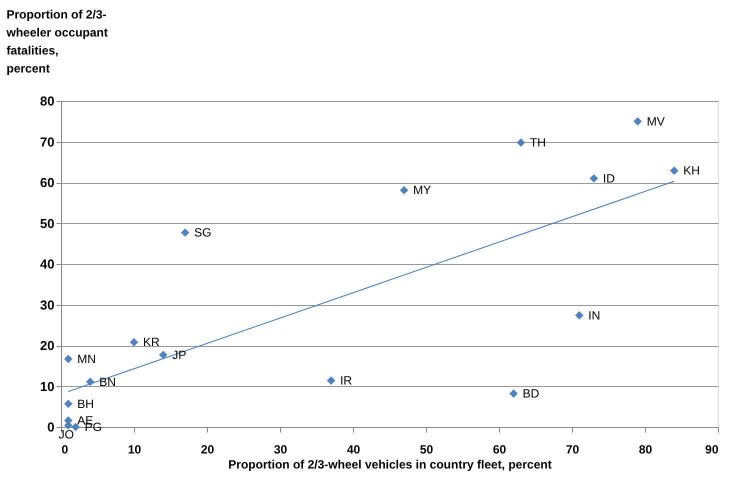  I want to click on y-tick-label: 80, so click(47, 101).